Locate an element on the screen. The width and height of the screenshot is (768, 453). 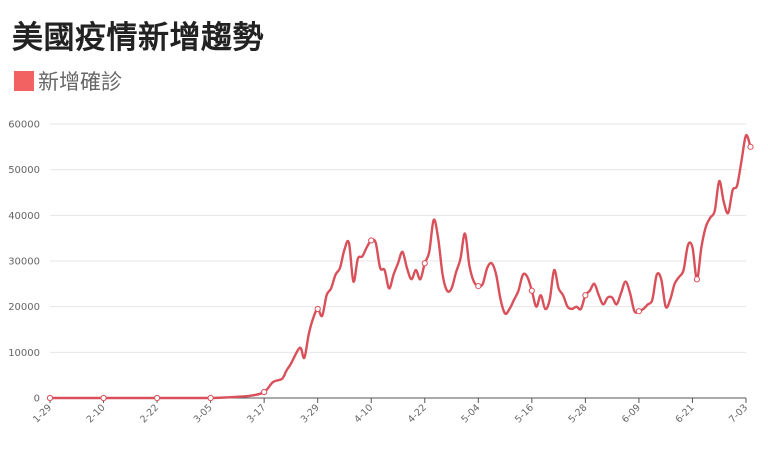
x-tick-label: 5-16 is located at coordinates (524, 413).